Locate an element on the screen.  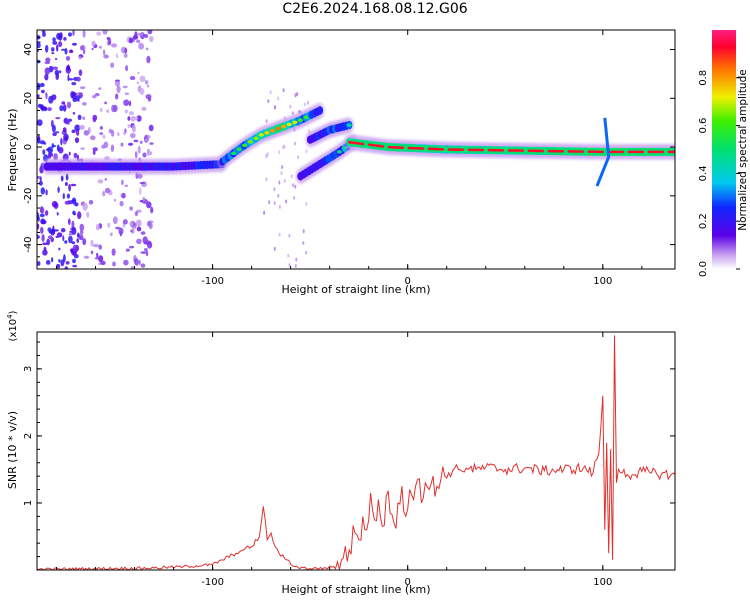
snr-x-axis-label: Height of straight line (km) is located at coordinates (355, 589).